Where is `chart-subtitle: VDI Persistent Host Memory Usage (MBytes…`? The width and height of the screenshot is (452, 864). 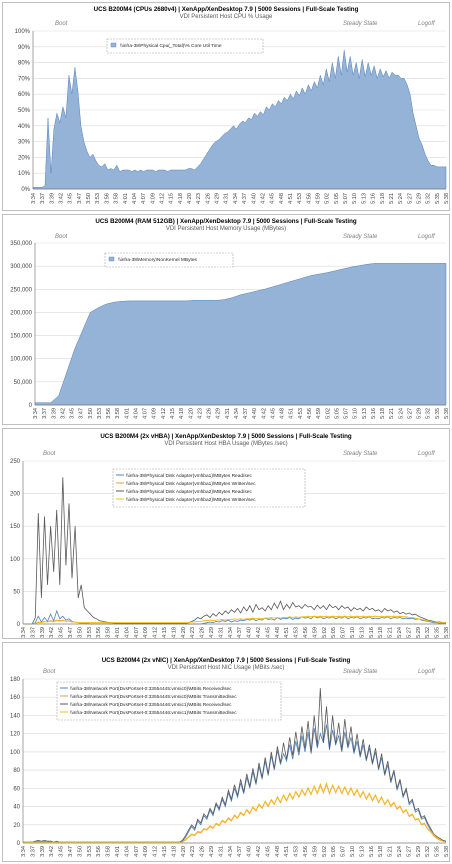 chart-subtitle: VDI Persistent Host Memory Usage (MBytes… is located at coordinates (226, 229).